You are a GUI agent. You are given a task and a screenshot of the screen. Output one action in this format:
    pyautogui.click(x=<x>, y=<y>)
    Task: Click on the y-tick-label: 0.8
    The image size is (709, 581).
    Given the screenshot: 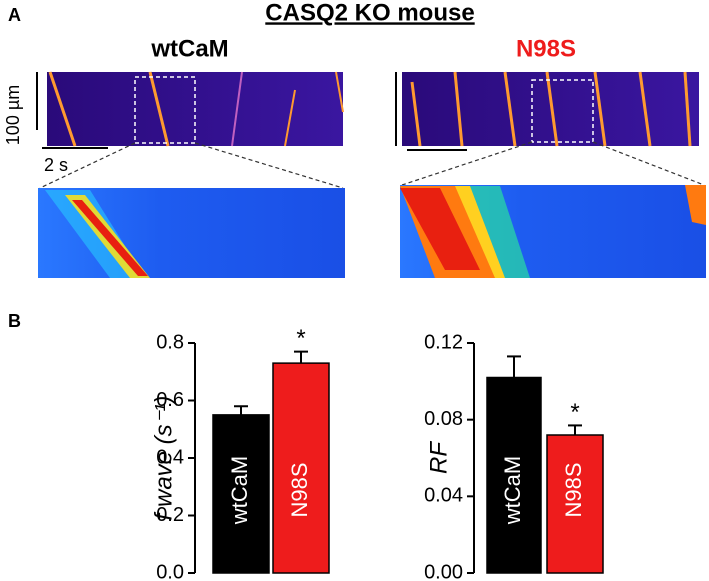 What is the action you would take?
    pyautogui.click(x=170, y=342)
    